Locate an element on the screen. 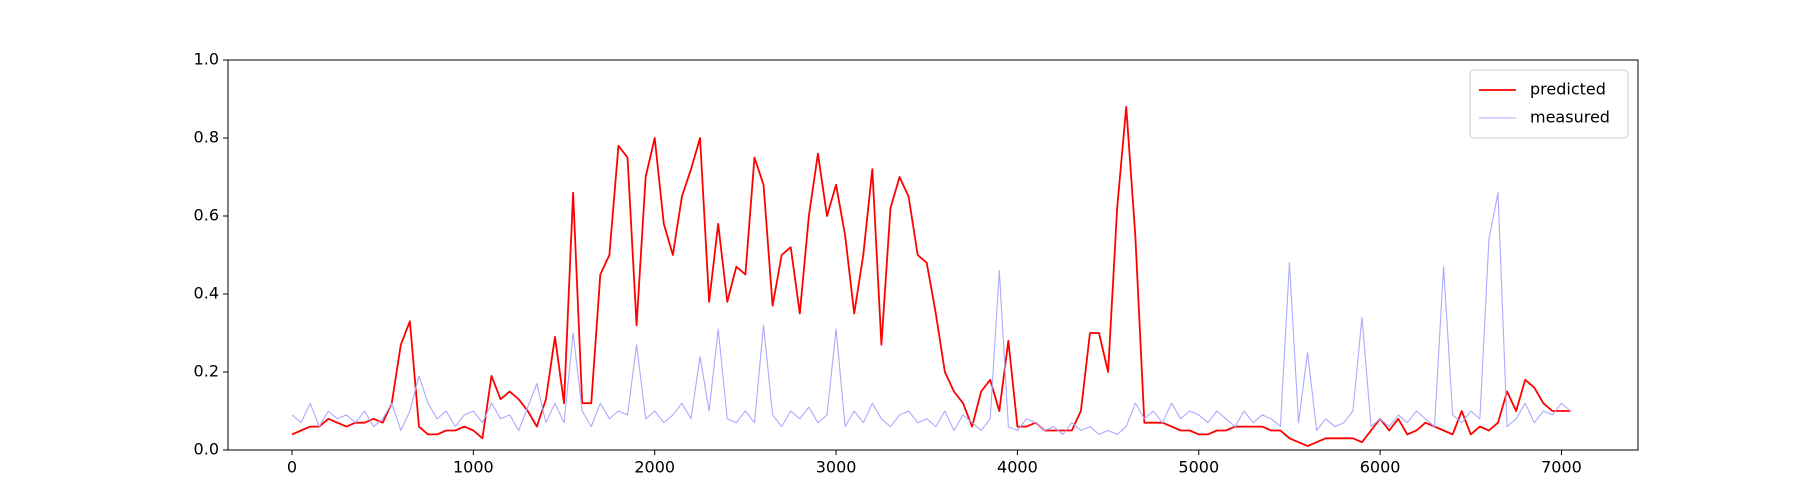  y-tick-label: 0.8 is located at coordinates (206, 137).